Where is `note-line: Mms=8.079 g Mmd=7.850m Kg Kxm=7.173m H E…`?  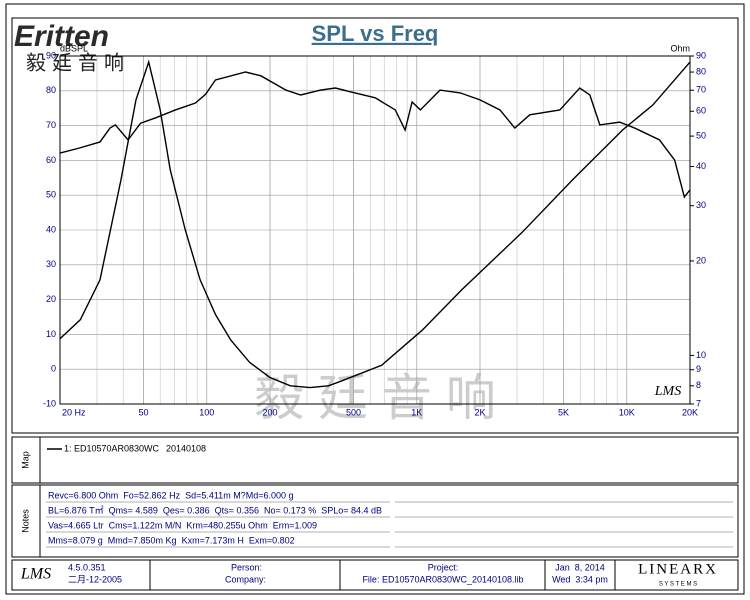
note-line: Mms=8.079 g Mmd=7.850m Kg Kxm=7.173m H E… is located at coordinates (171, 540).